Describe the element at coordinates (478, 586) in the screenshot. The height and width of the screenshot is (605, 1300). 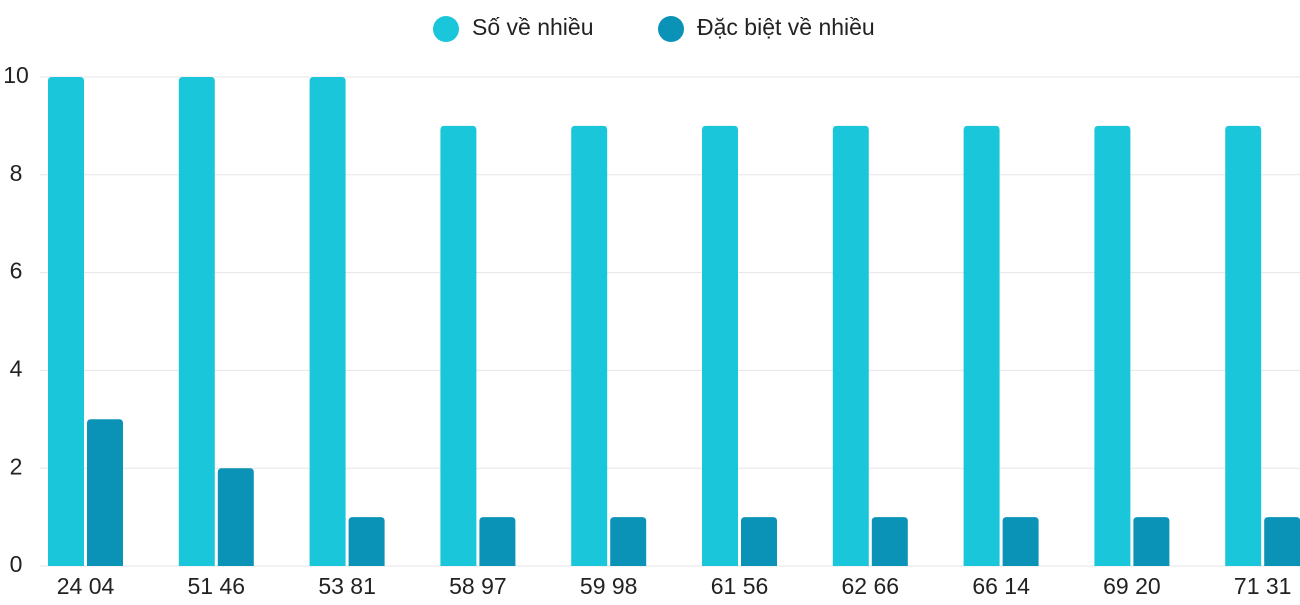
I see `x-tick-label: 58 97` at that location.